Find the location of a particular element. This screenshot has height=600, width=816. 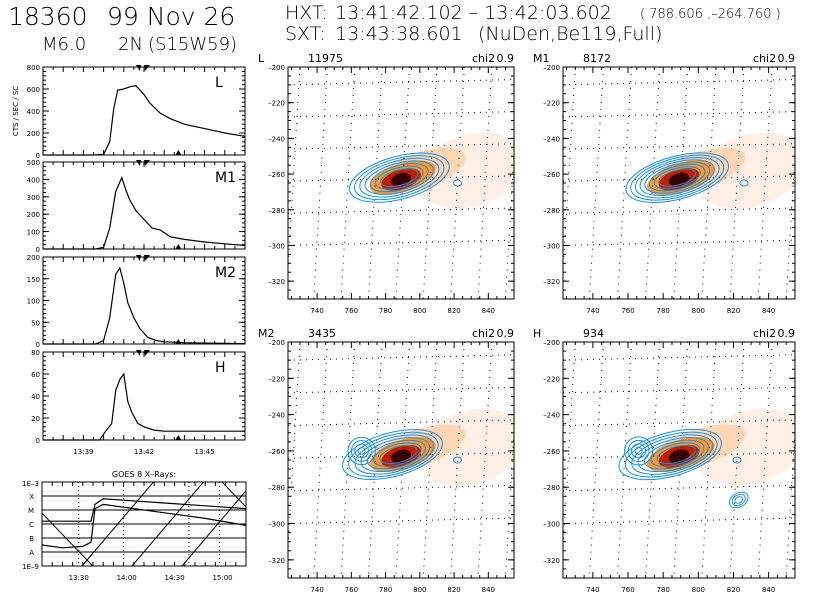

y-tick-label: 100 is located at coordinates (33, 233).